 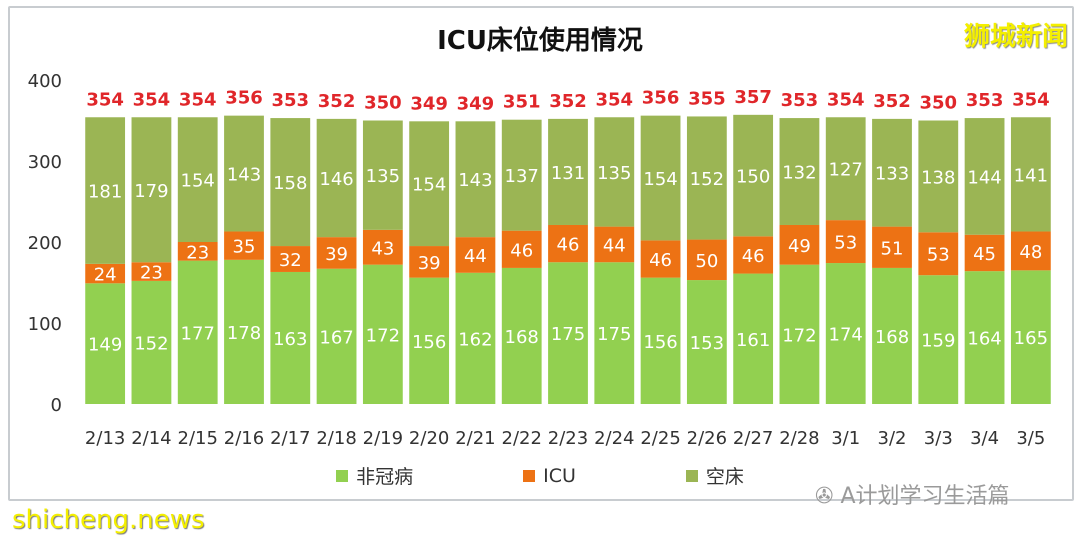 I want to click on x-tick-label: 3/2, so click(x=892, y=438).